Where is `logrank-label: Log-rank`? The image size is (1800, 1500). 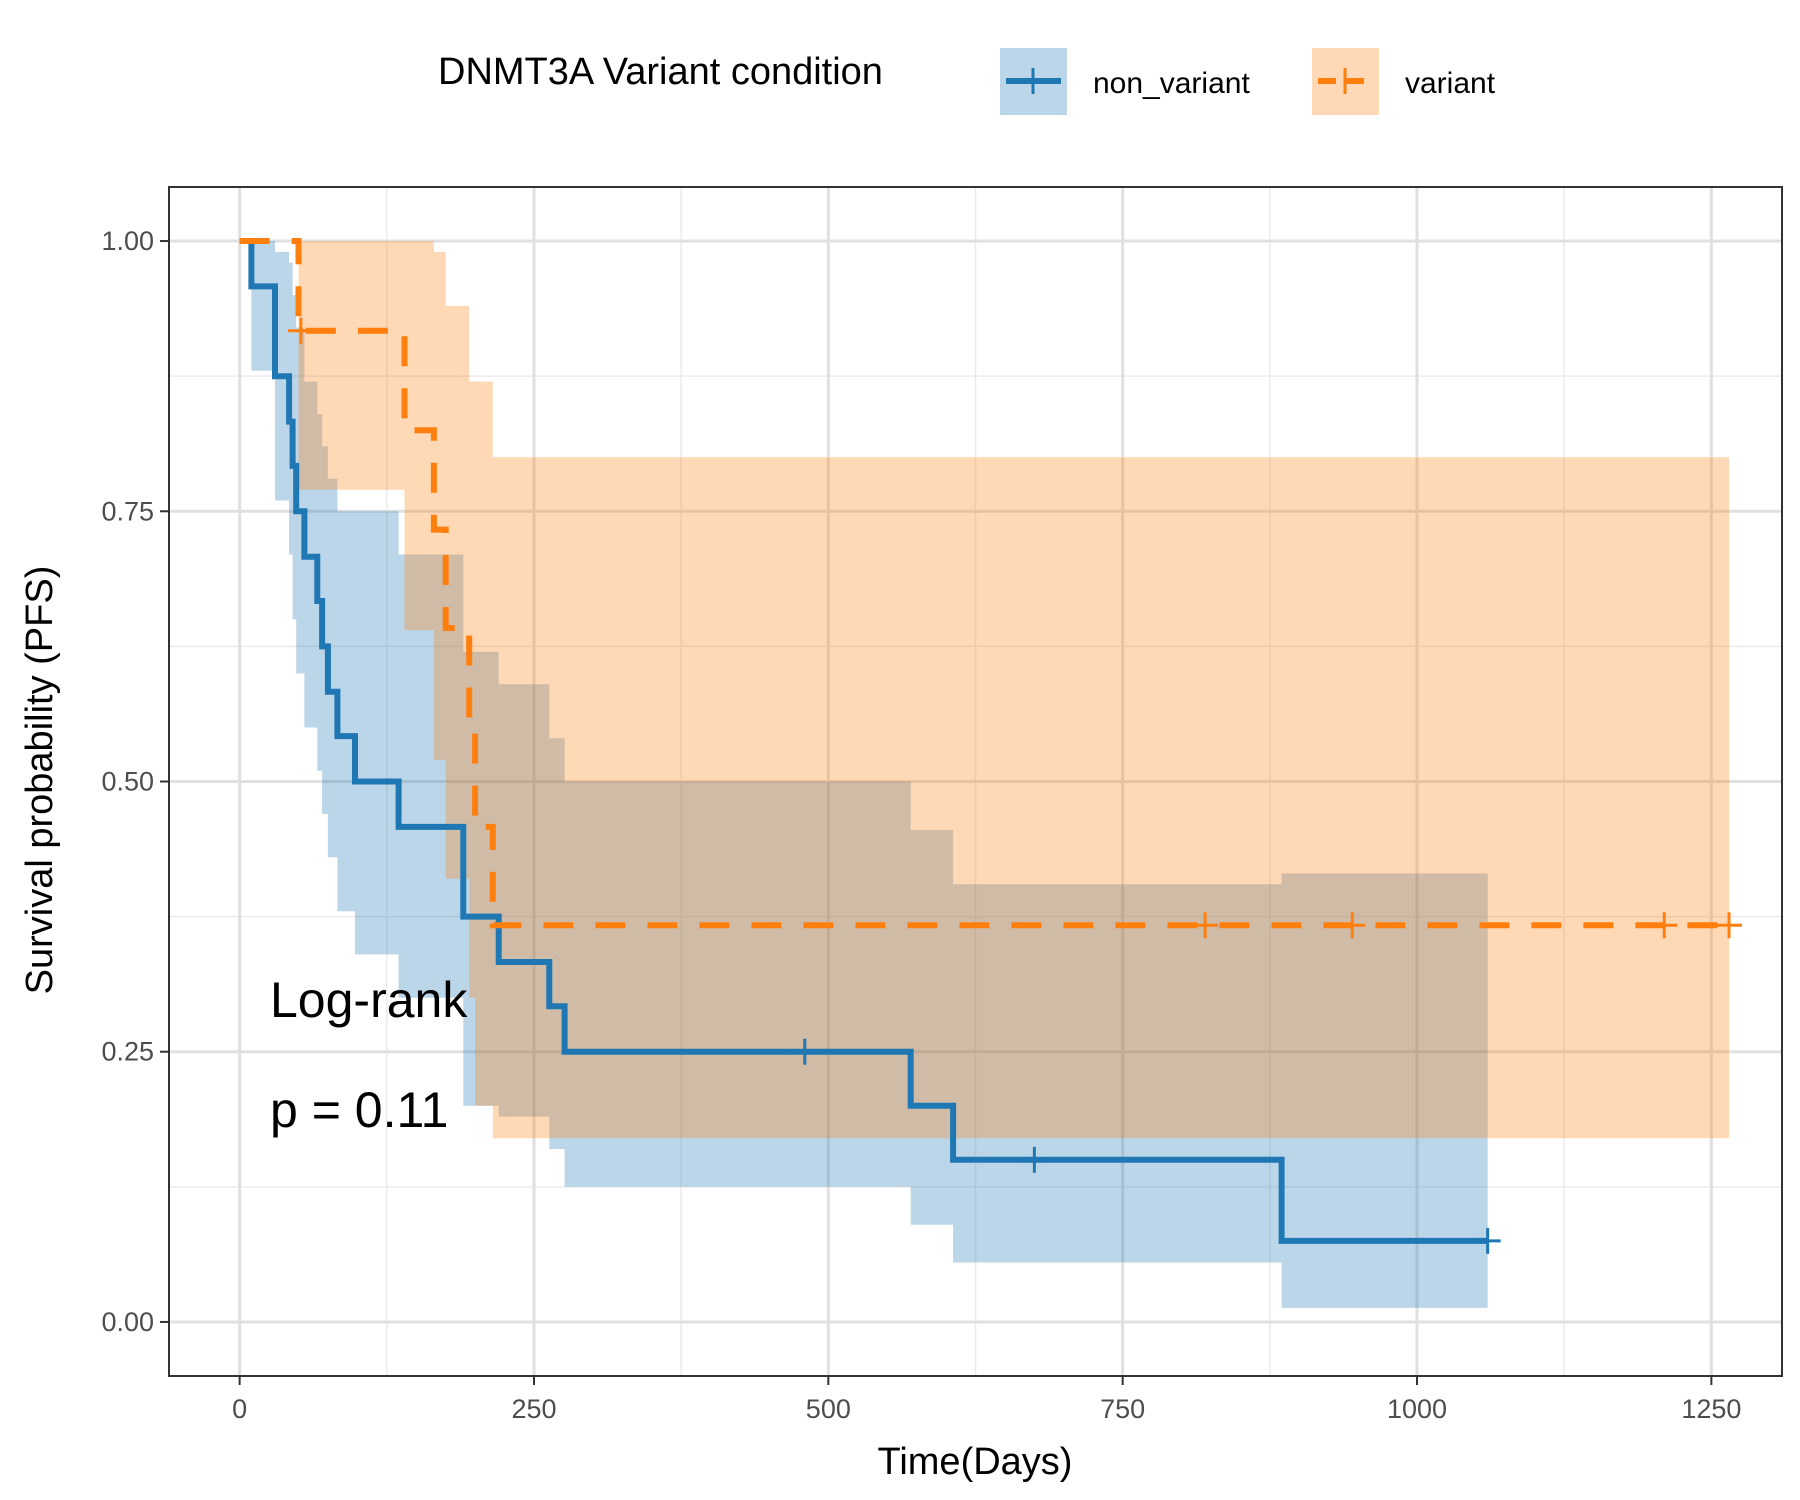 logrank-label: Log-rank is located at coordinates (369, 1000).